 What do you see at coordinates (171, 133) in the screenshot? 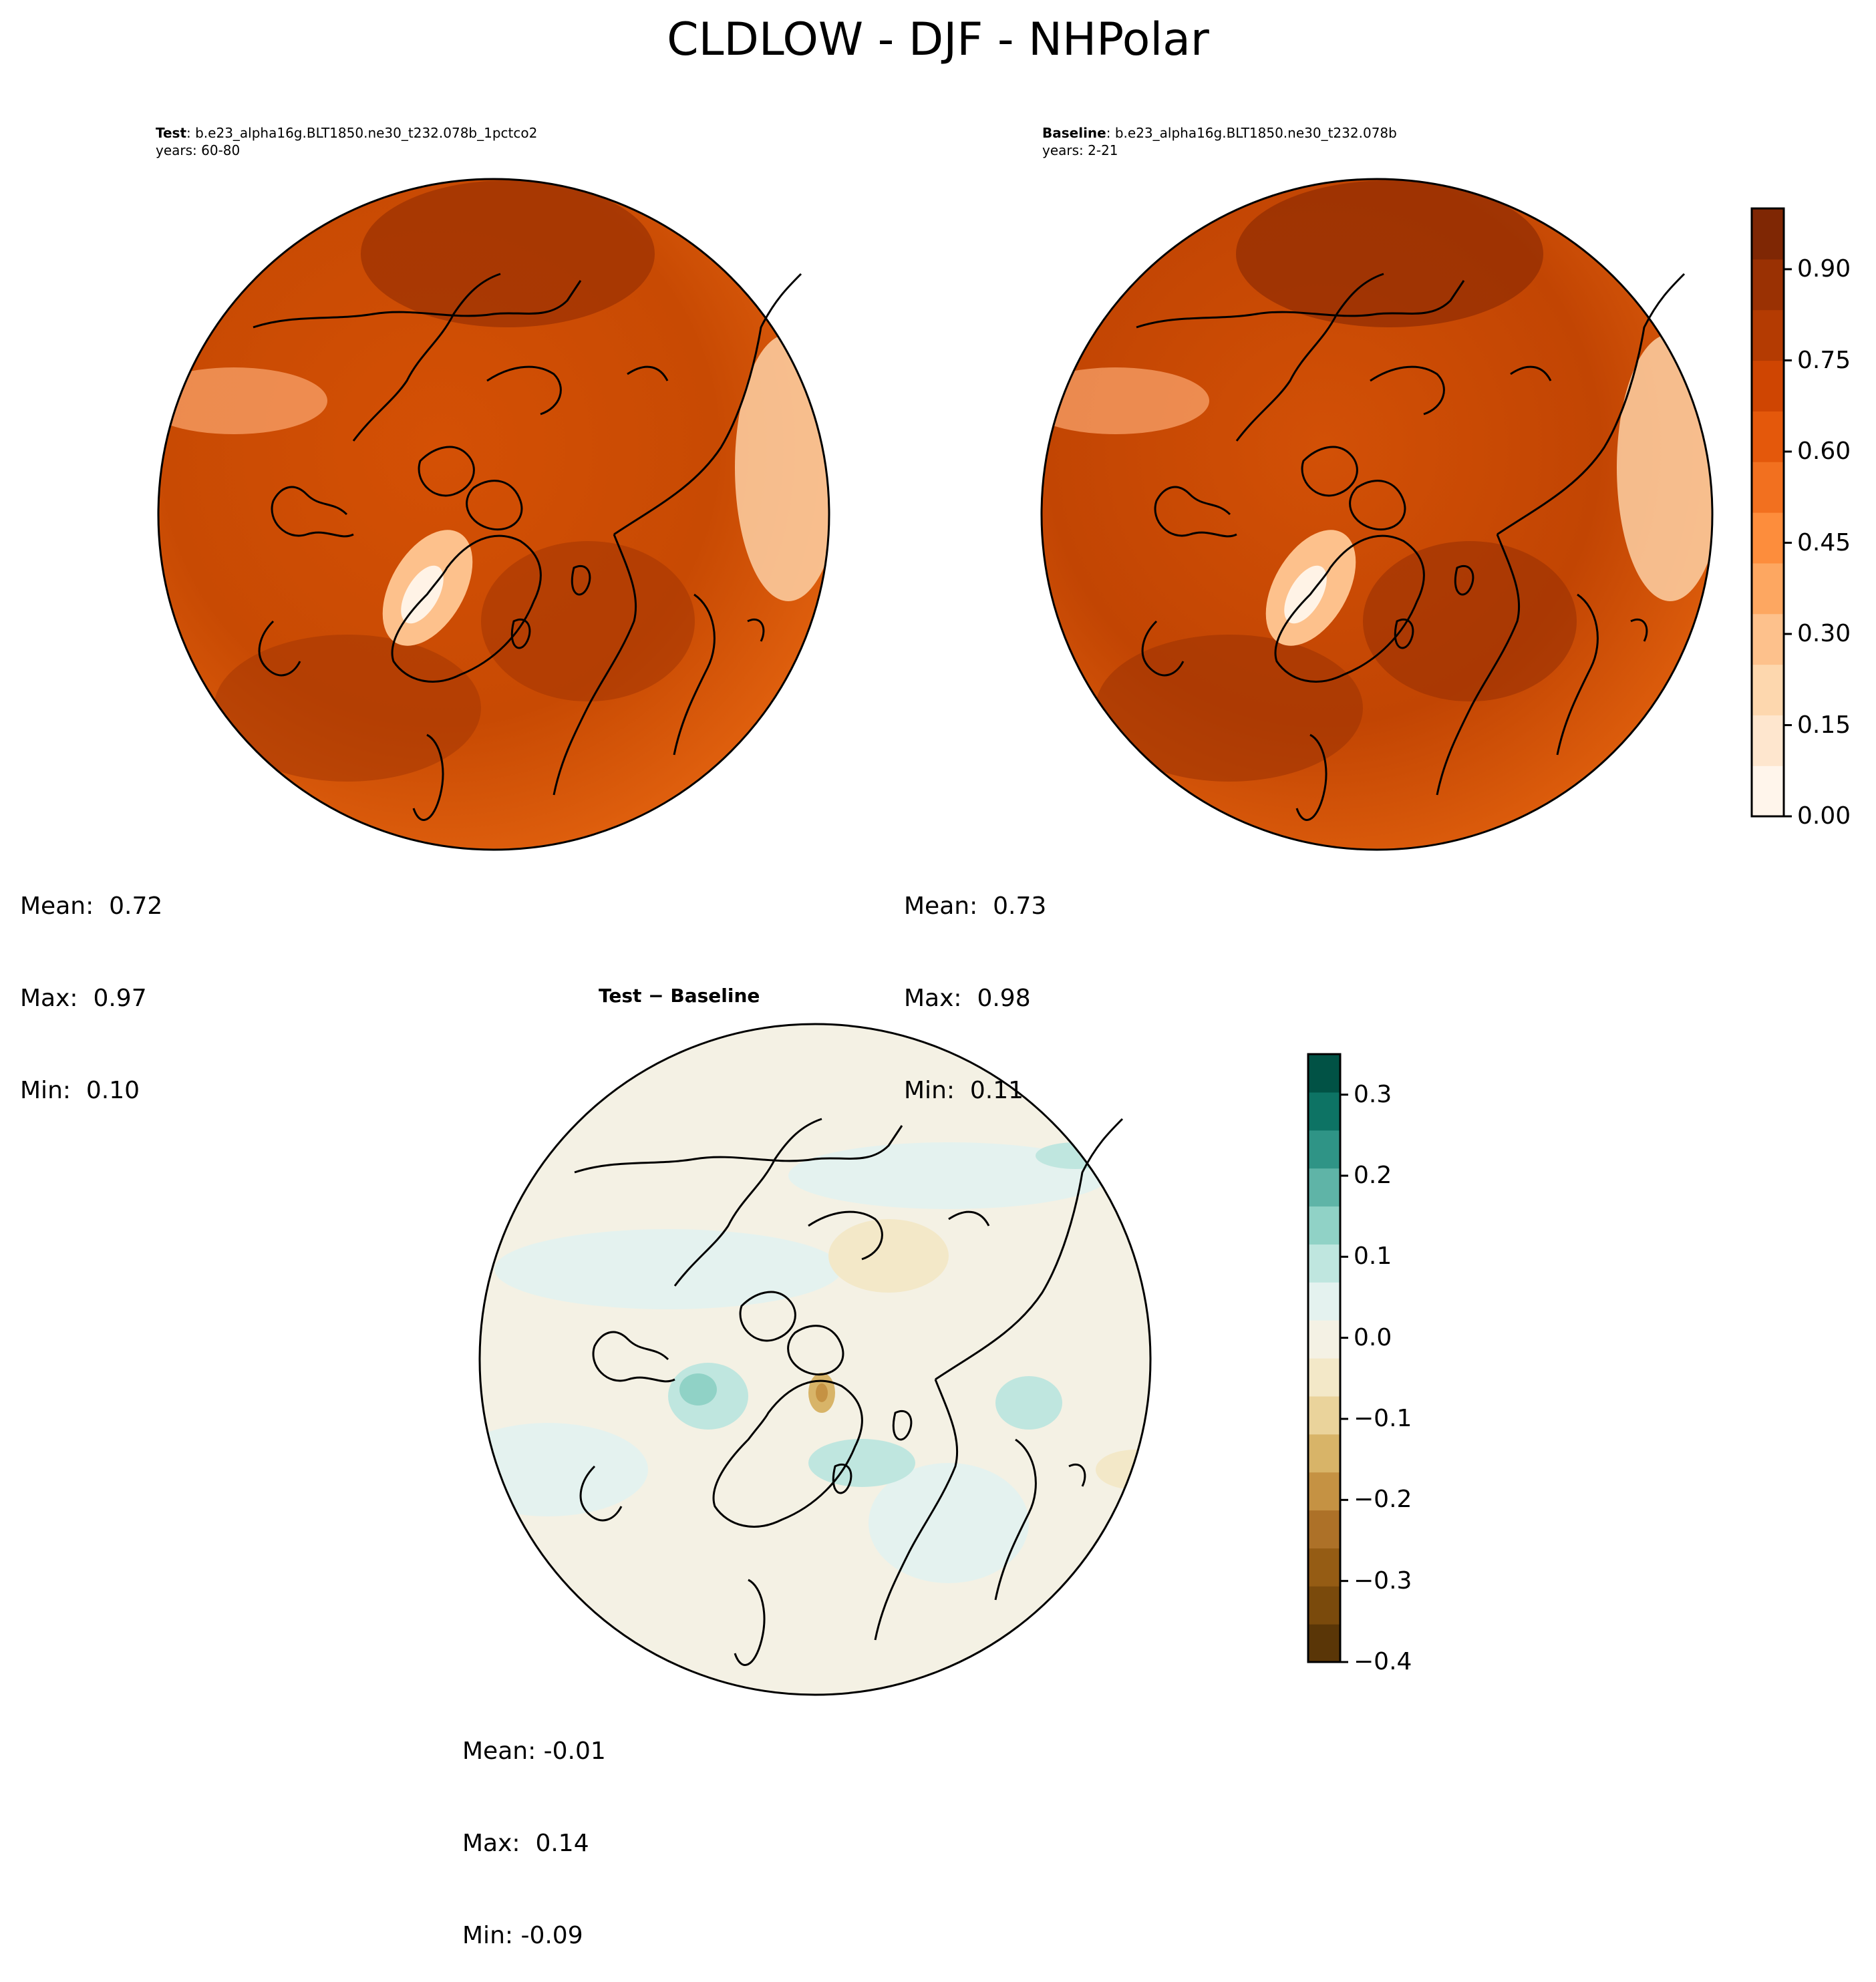
I see `test-label: Test` at bounding box center [171, 133].